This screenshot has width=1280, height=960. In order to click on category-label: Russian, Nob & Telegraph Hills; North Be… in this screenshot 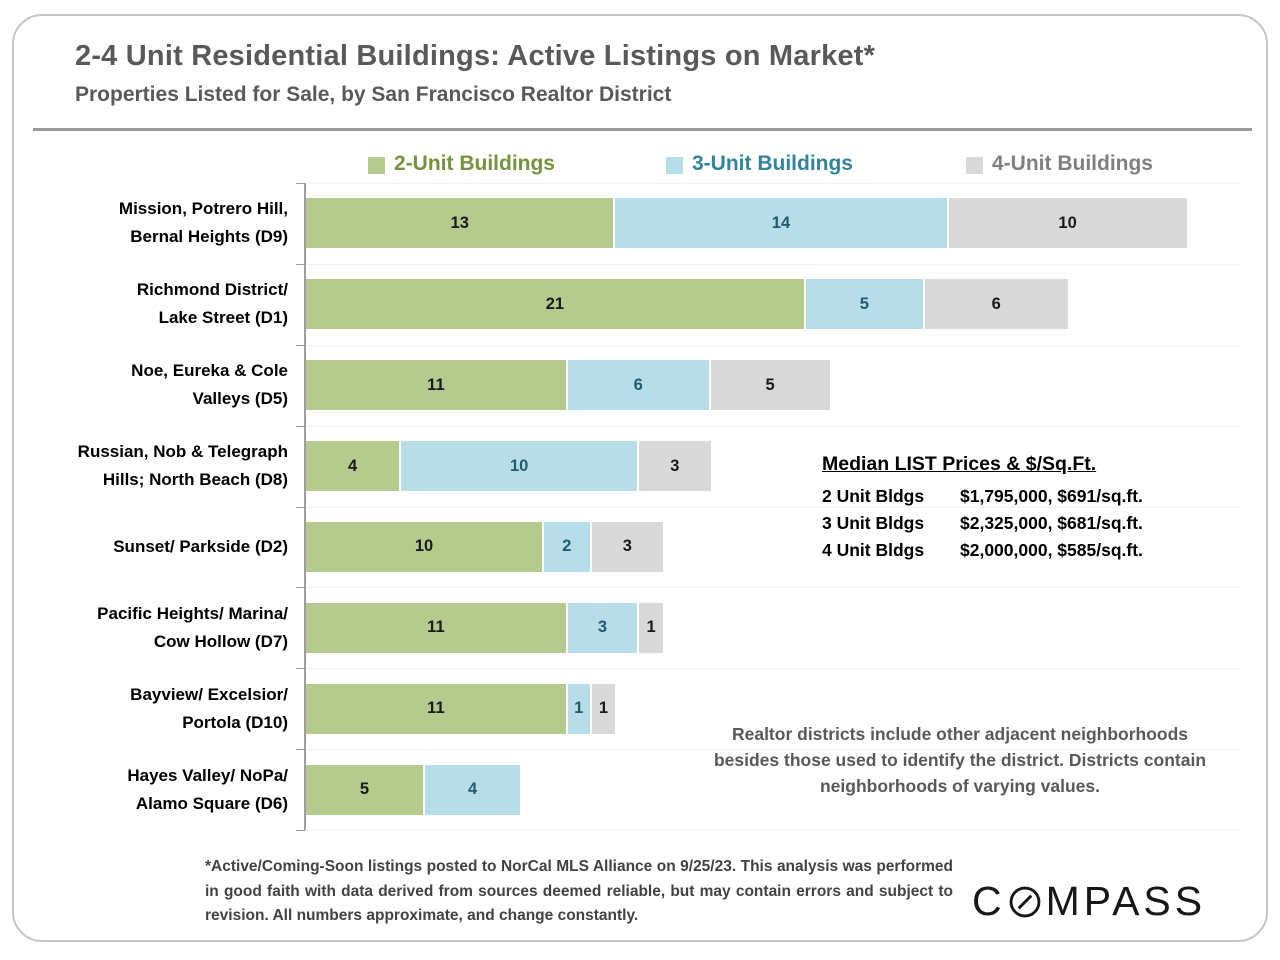, I will do `click(182, 466)`.